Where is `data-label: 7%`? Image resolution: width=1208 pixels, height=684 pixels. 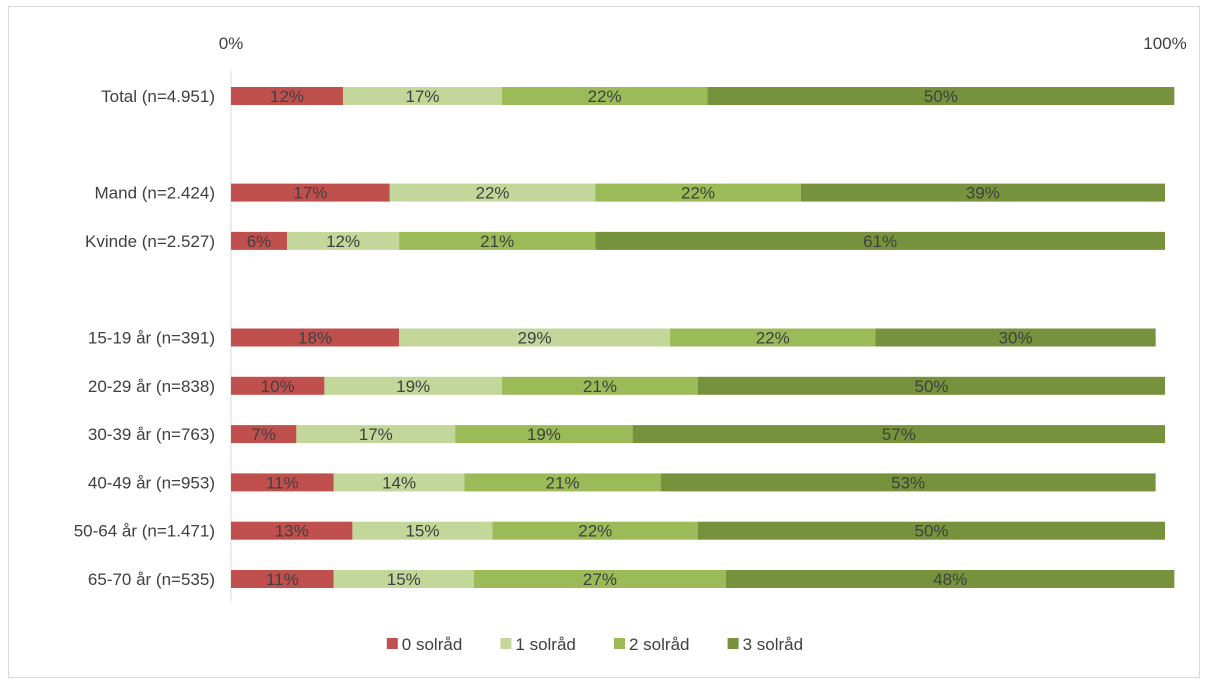
data-label: 7% is located at coordinates (263, 434).